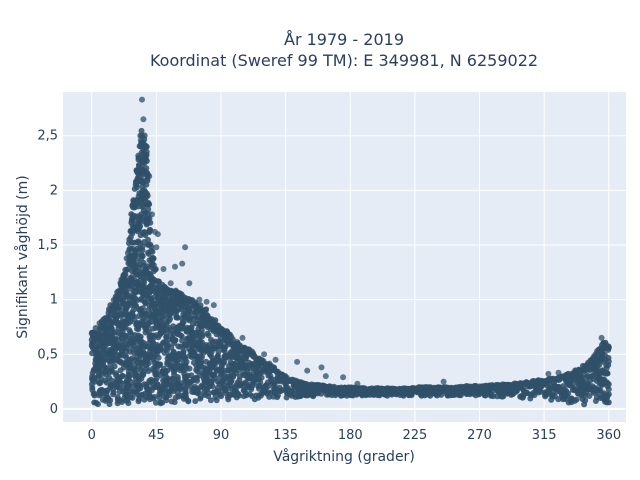 The image size is (640, 480). What do you see at coordinates (350, 435) in the screenshot?
I see `x-tick-label: 180` at bounding box center [350, 435].